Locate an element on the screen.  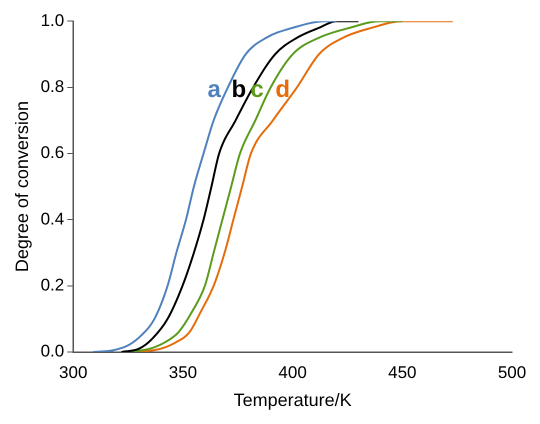
x-axis-title: Temperature/K is located at coordinates (293, 400).